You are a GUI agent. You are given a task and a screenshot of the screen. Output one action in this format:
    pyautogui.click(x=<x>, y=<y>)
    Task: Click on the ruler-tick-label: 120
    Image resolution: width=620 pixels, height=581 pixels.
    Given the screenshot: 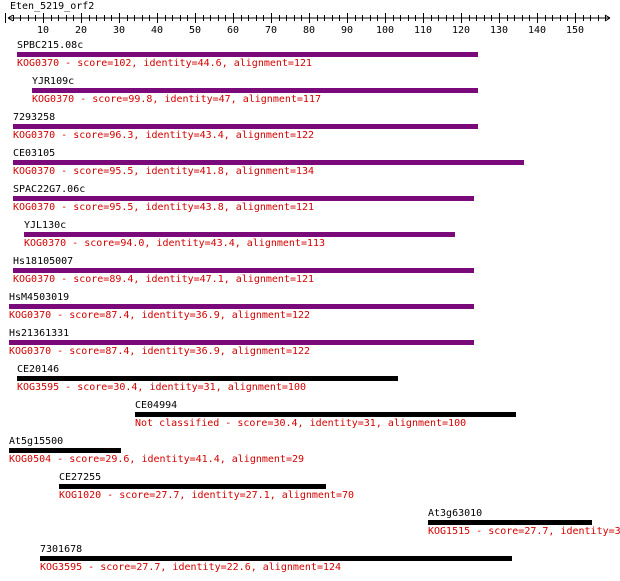 What is the action you would take?
    pyautogui.click(x=461, y=30)
    